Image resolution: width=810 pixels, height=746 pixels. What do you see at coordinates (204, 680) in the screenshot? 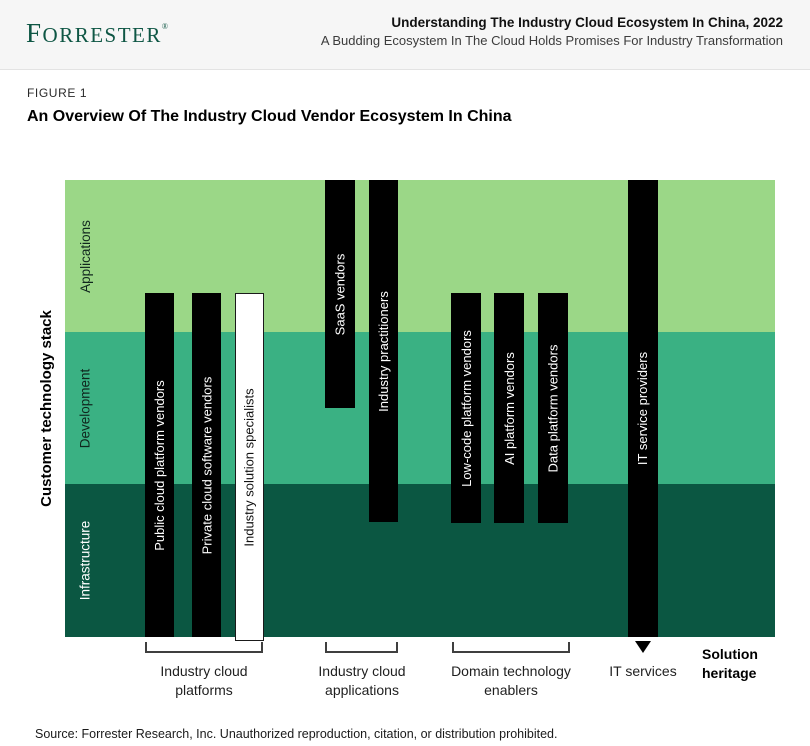
I see `group-label-industry-cloud-platforms: Industry cloud platforms` at bounding box center [204, 680].